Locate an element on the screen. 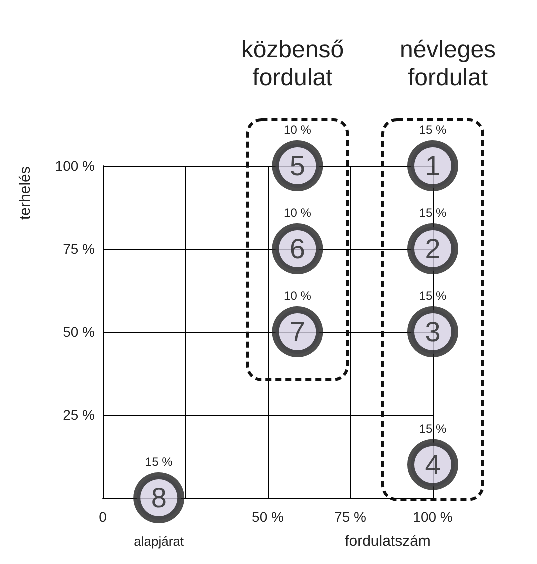 This screenshot has width=537, height=564. series-label: 7 is located at coordinates (298, 332).